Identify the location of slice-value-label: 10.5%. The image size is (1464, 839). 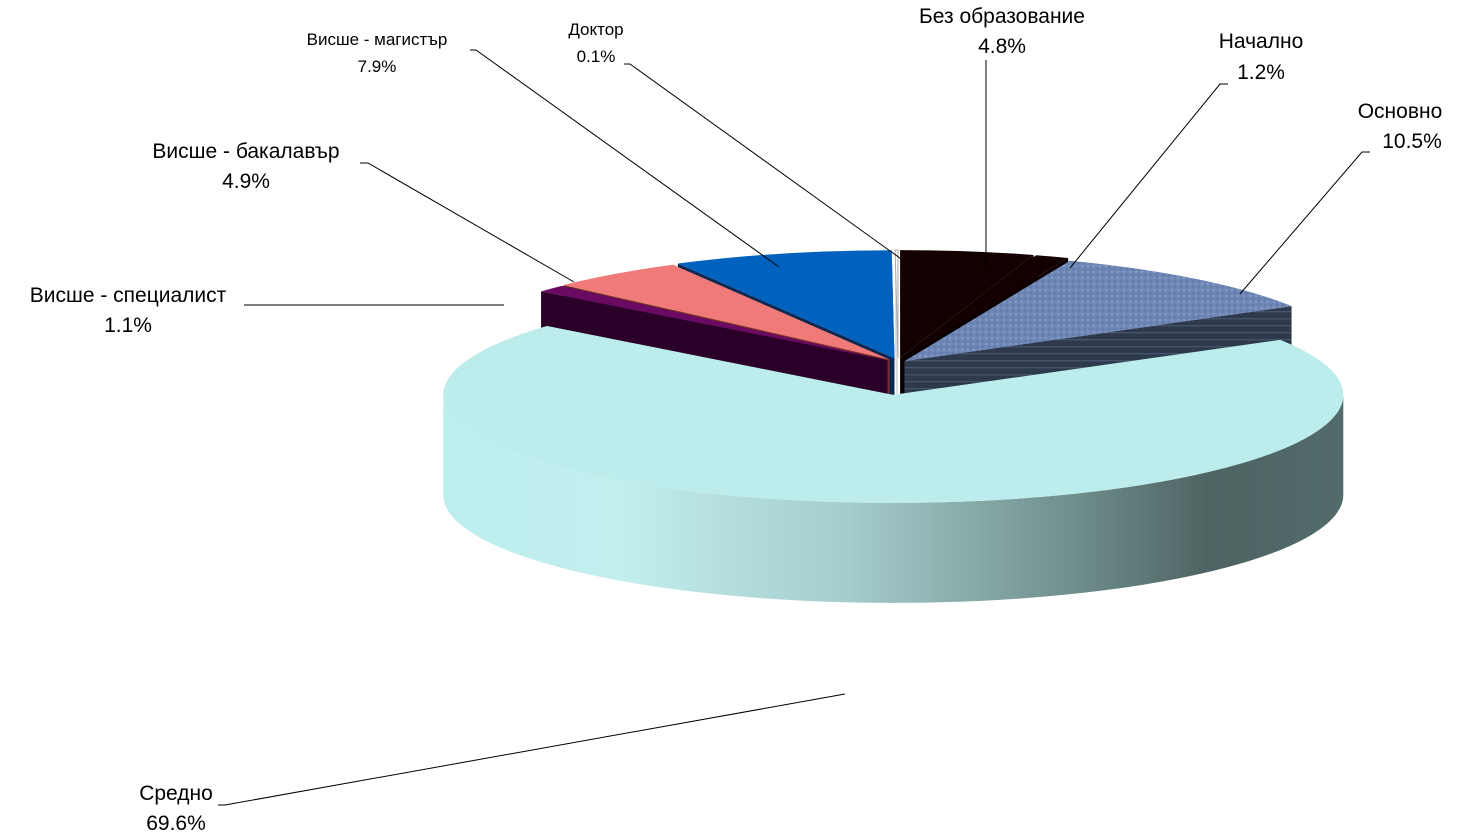
(1412, 141).